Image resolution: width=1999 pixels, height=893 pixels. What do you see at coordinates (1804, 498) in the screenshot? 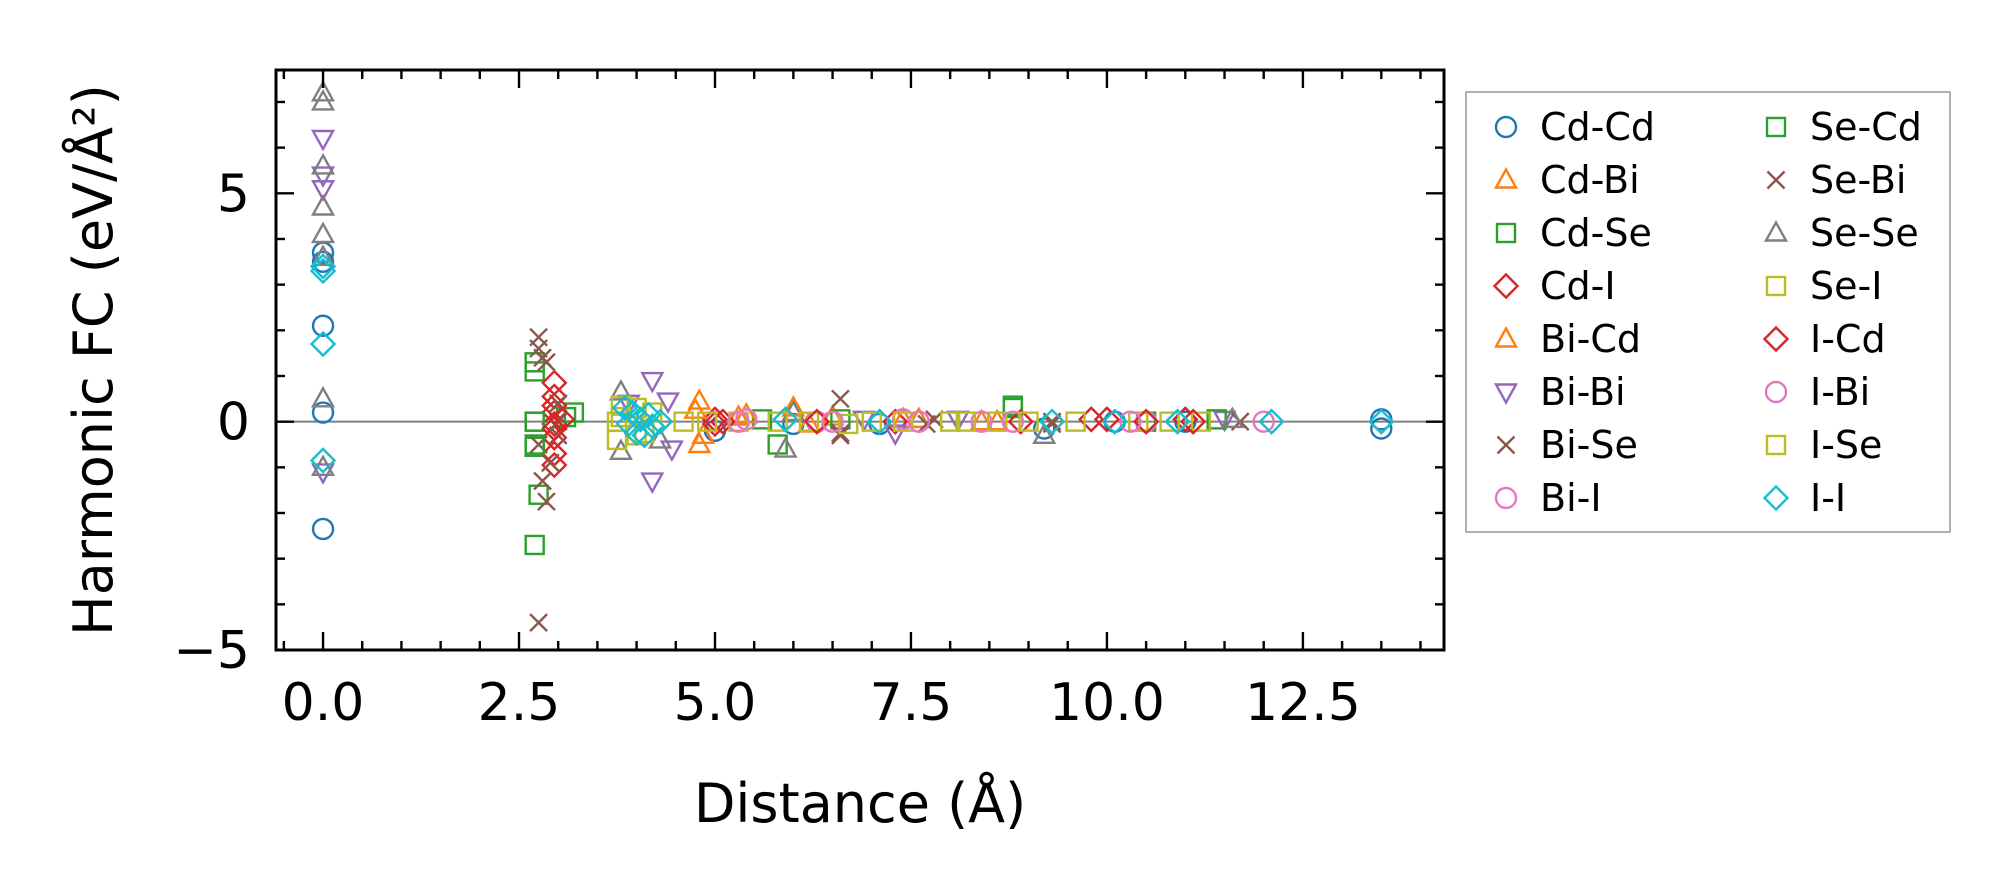
I see `legend-entry-i-i: I-I` at bounding box center [1804, 498].